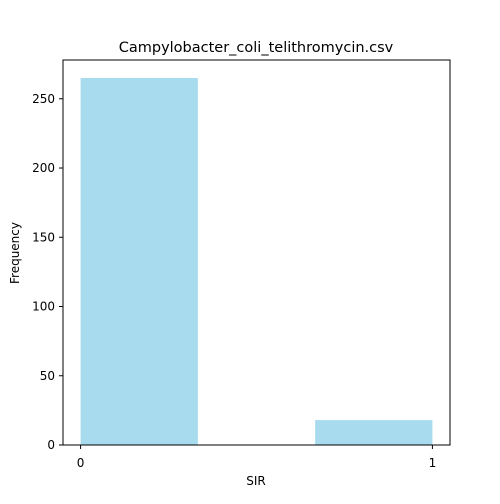  I want to click on y-tick-label-5: 250, so click(43, 99).